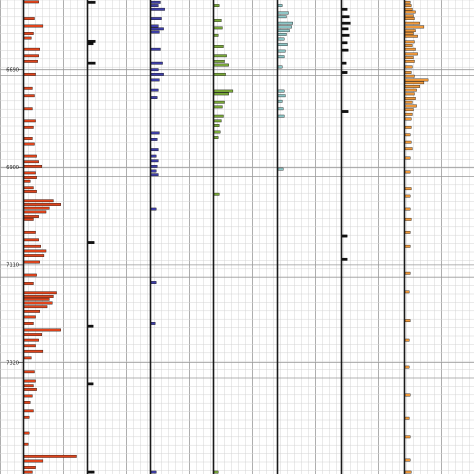 This screenshot has width=474, height=474. Describe the element at coordinates (12, 266) in the screenshot. I see `depth-tick-label: 7110` at that location.